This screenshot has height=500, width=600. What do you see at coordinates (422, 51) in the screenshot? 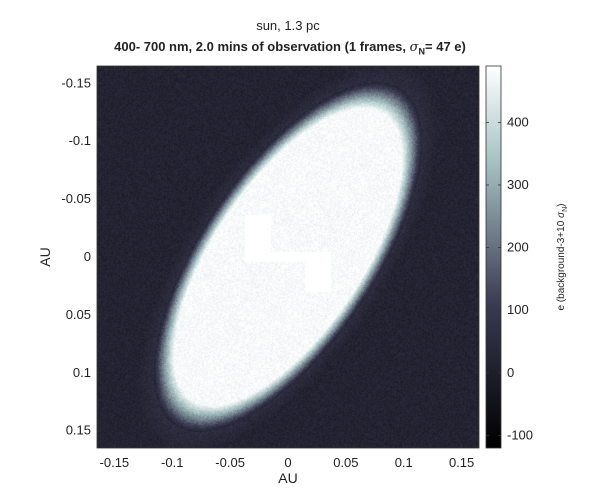
I see `subtitle-subscript: N` at bounding box center [422, 51].